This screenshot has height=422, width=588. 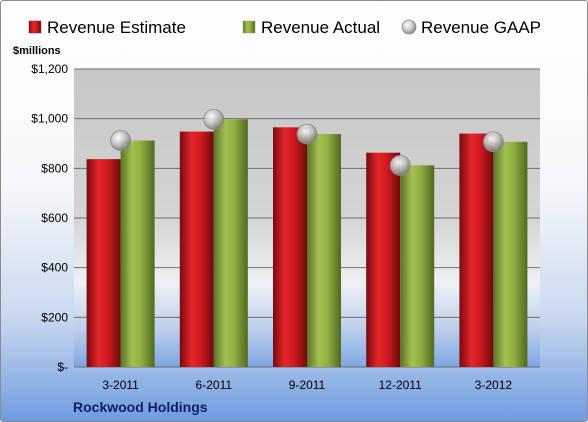 I want to click on y-axis-unit-label: $millions, so click(x=37, y=51).